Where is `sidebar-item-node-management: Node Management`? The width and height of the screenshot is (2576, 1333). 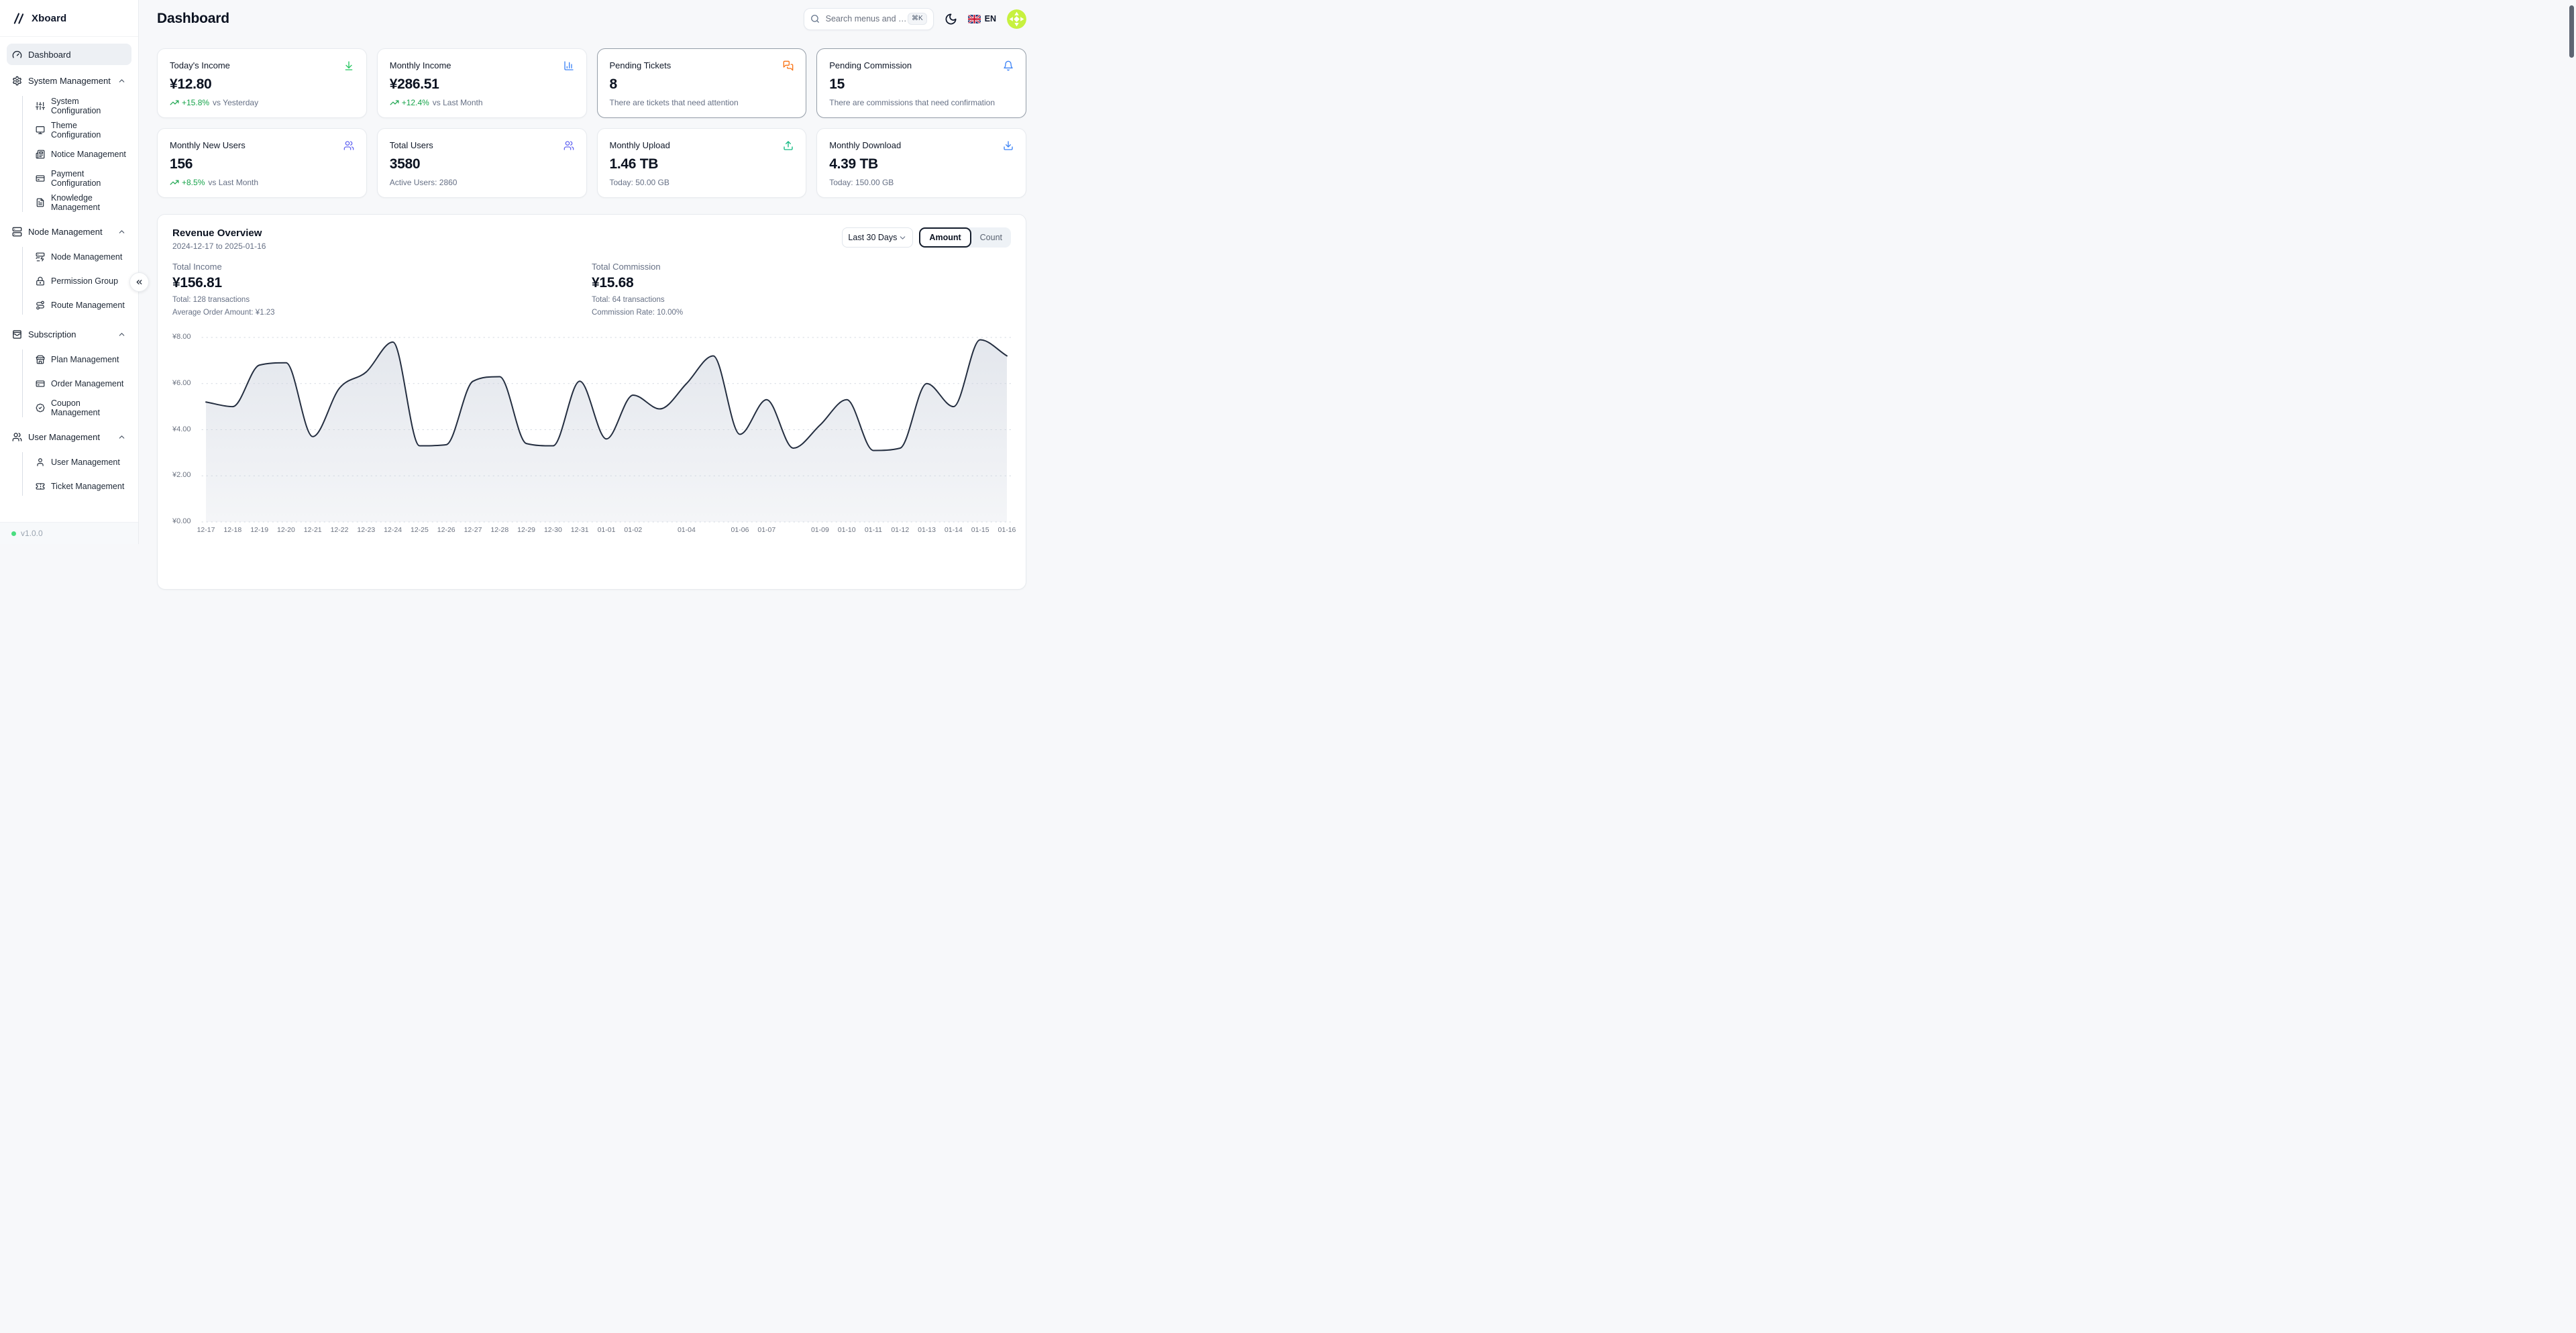
sidebar-item-node-management: Node Management is located at coordinates (81, 256).